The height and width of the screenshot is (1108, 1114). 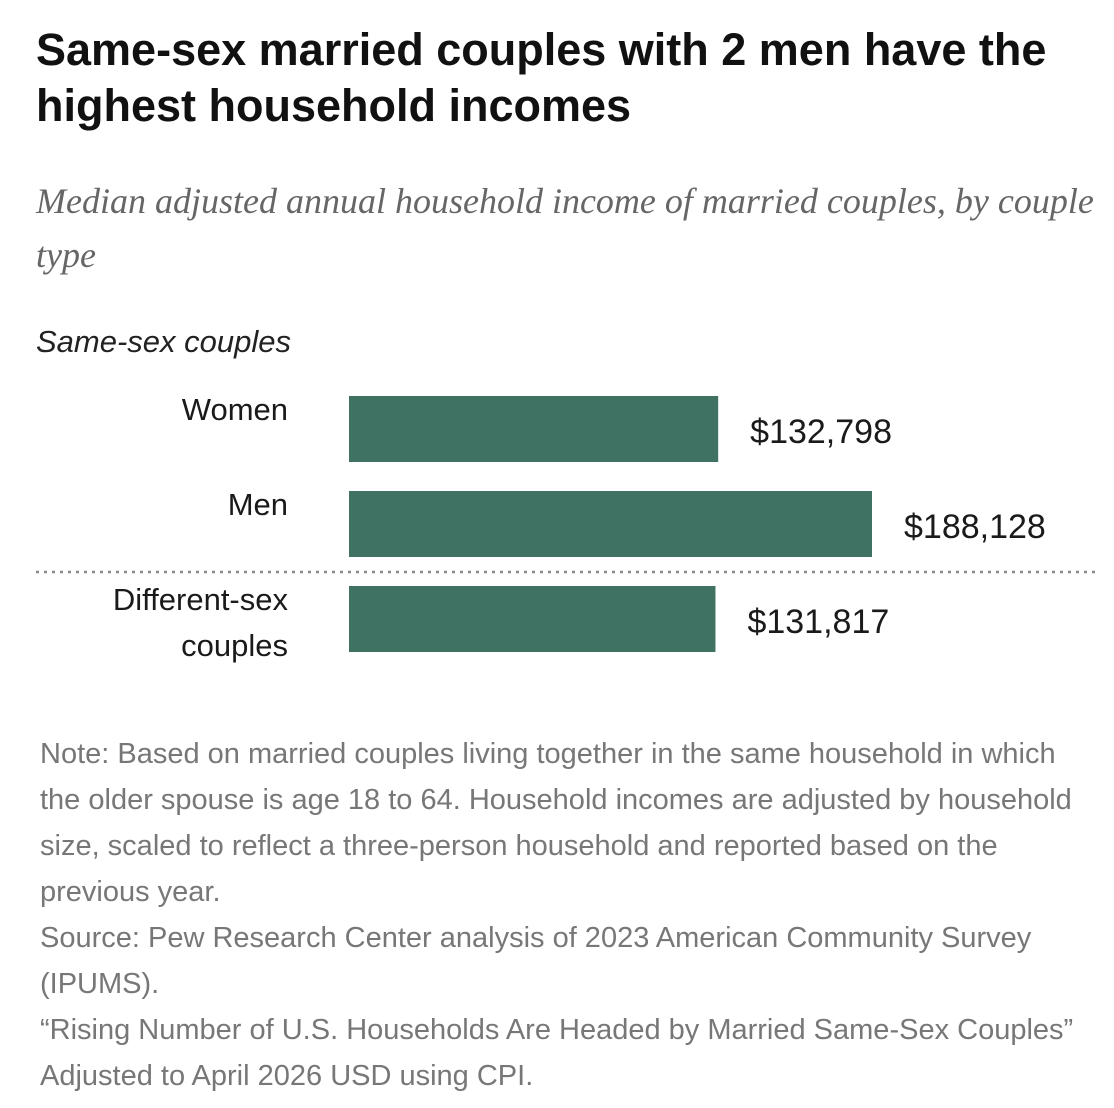 I want to click on value-label-0: $132,798, so click(x=821, y=432).